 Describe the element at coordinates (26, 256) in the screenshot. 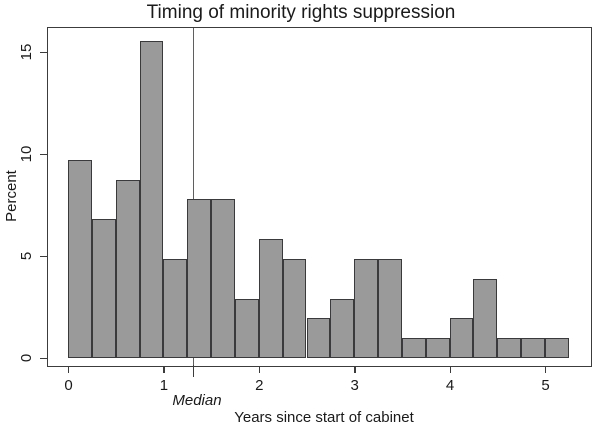

I see `y-axis-tick-label: 5` at that location.